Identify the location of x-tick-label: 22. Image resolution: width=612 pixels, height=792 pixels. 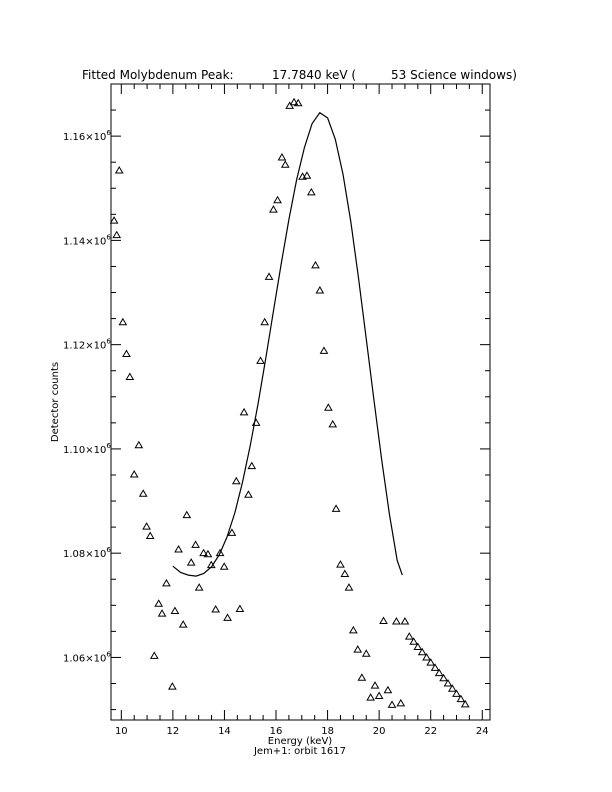
(430, 731).